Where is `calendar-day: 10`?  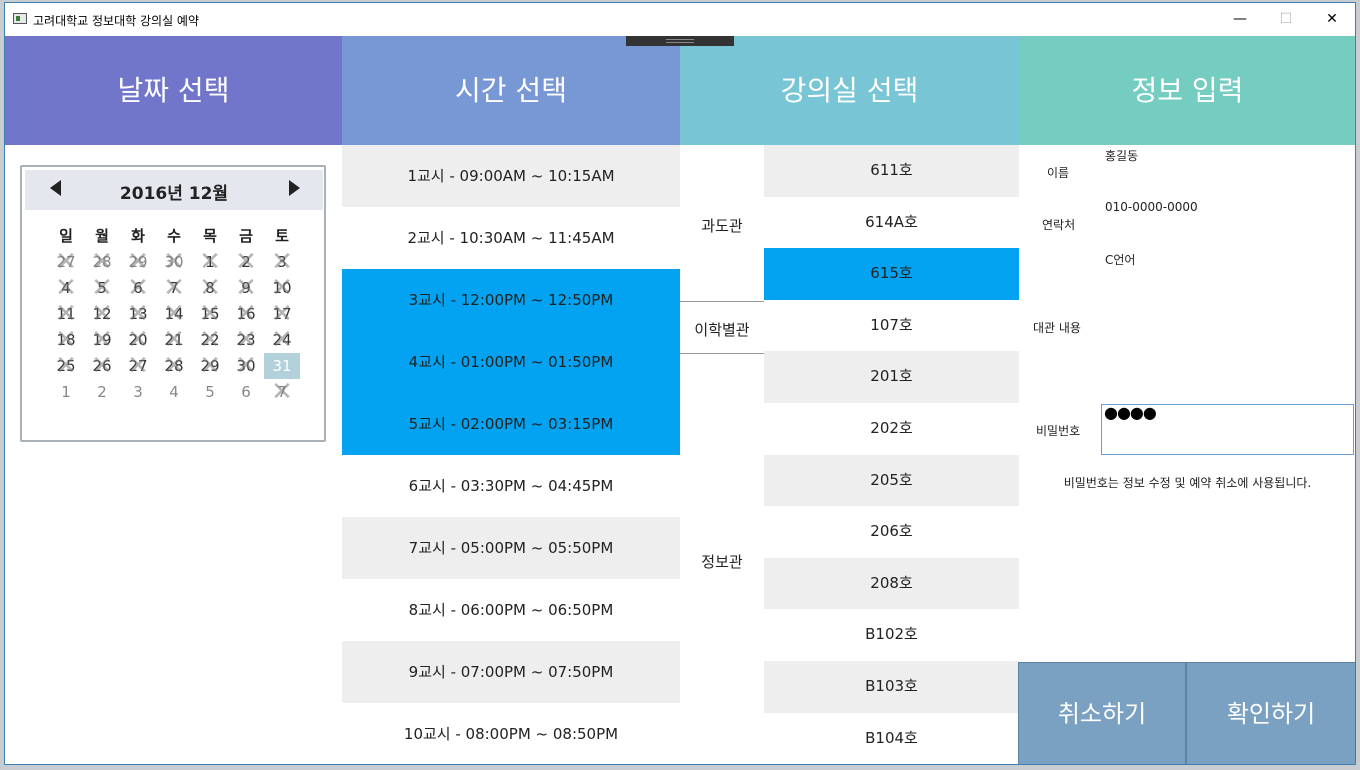 calendar-day: 10 is located at coordinates (282, 288).